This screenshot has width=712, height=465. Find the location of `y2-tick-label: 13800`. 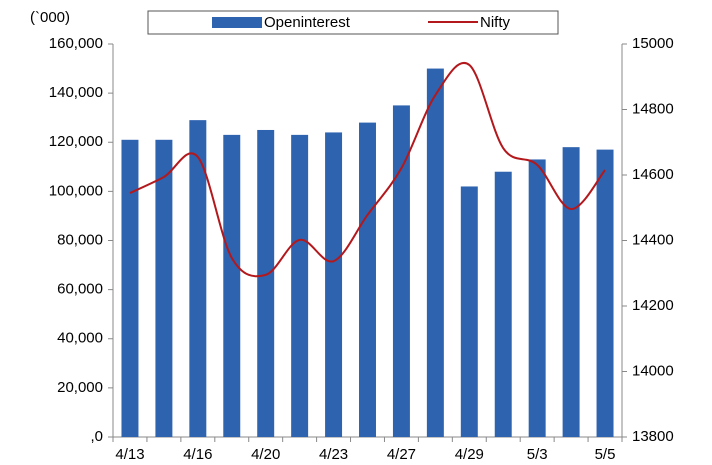

y2-tick-label: 13800 is located at coordinates (653, 436).